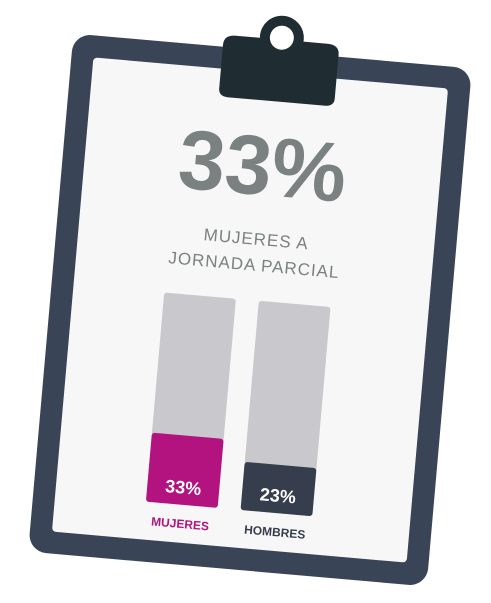  I want to click on category-label: MUJERES, so click(180, 523).